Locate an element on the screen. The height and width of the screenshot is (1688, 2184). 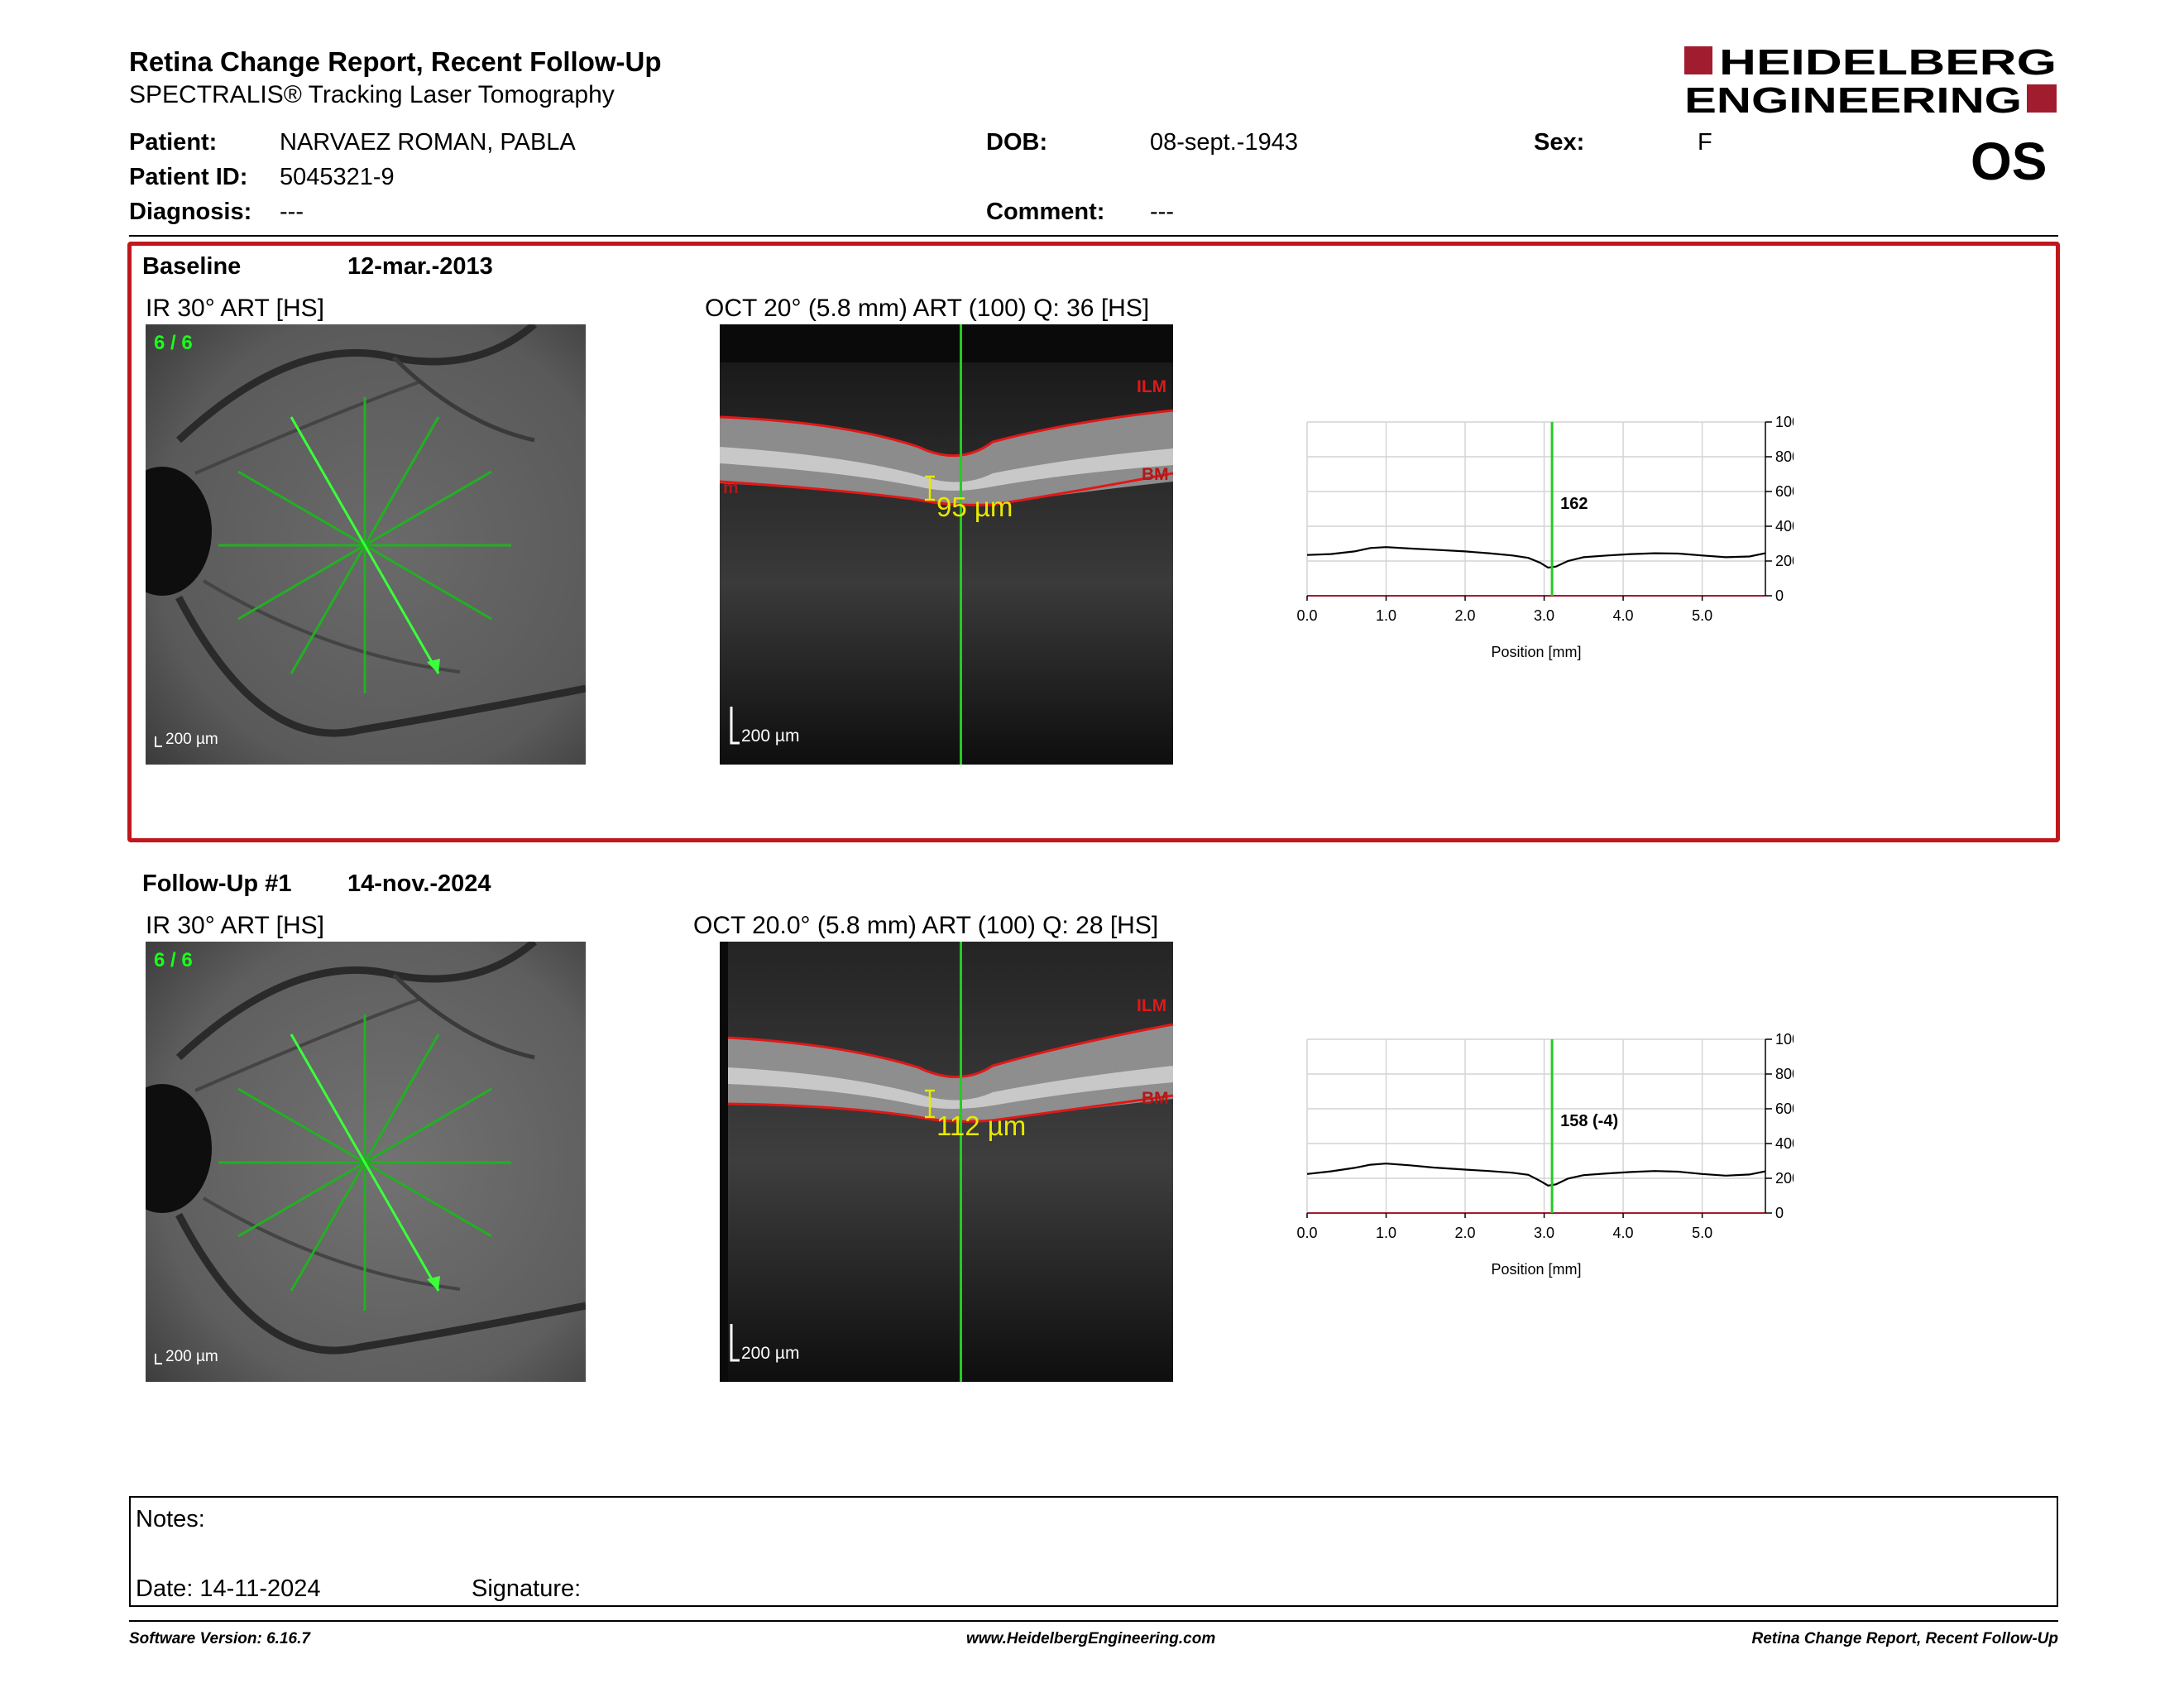
followup-oct-bscan-image: ILM BM 112 µm 200 µm is located at coordinates (946, 1162).